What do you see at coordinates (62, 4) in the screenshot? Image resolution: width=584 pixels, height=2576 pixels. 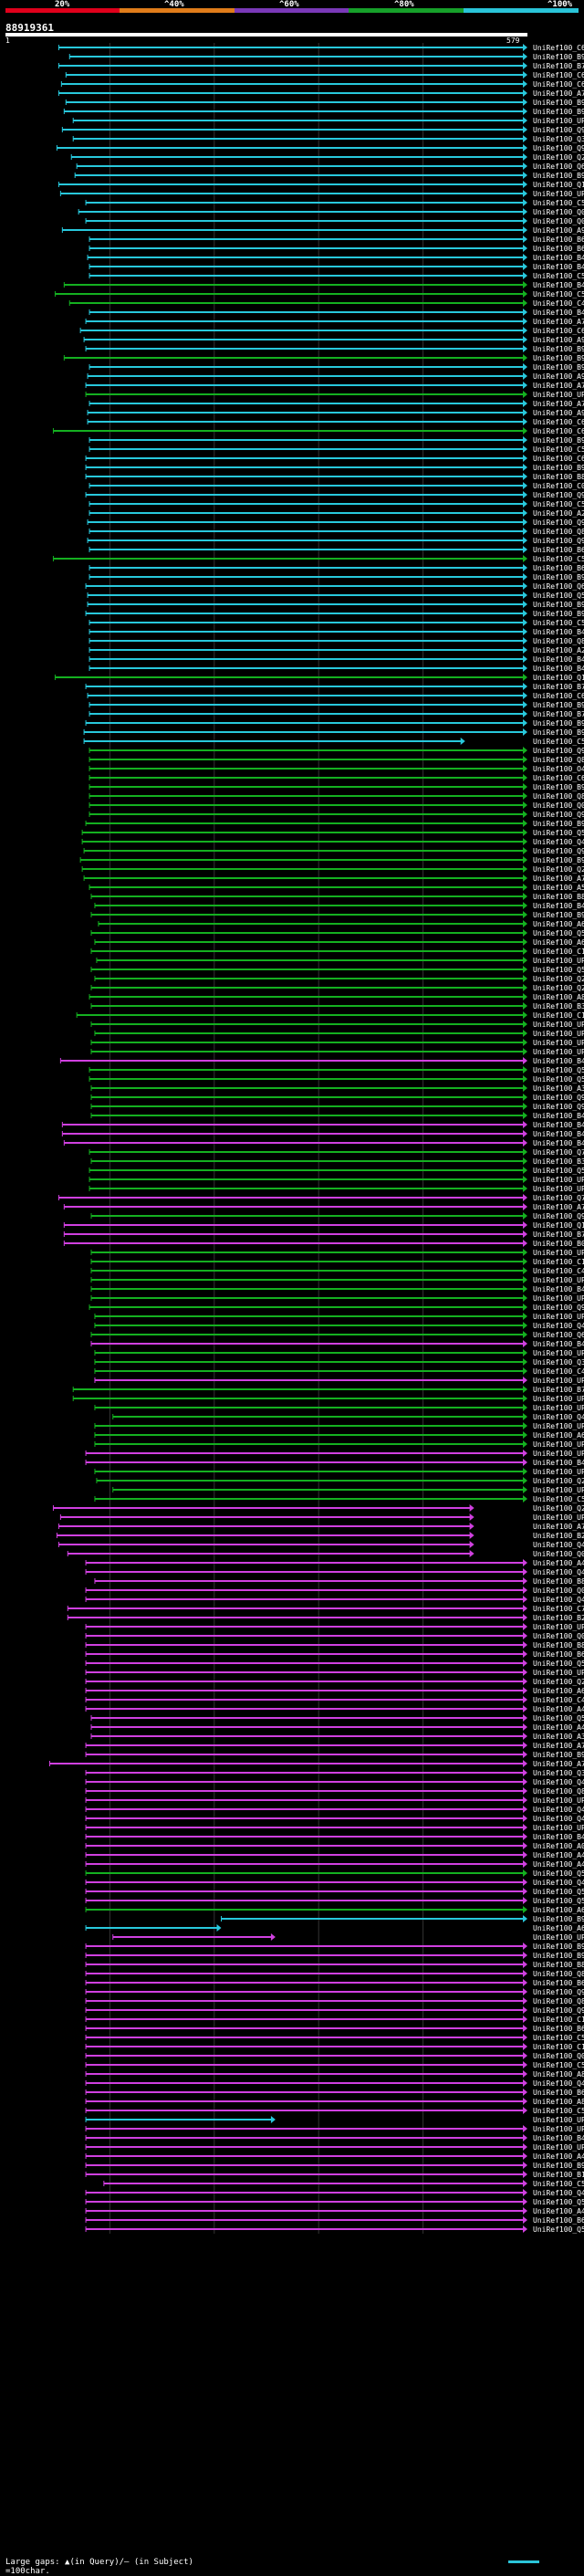 I see `legend-label-20: 20%` at bounding box center [62, 4].